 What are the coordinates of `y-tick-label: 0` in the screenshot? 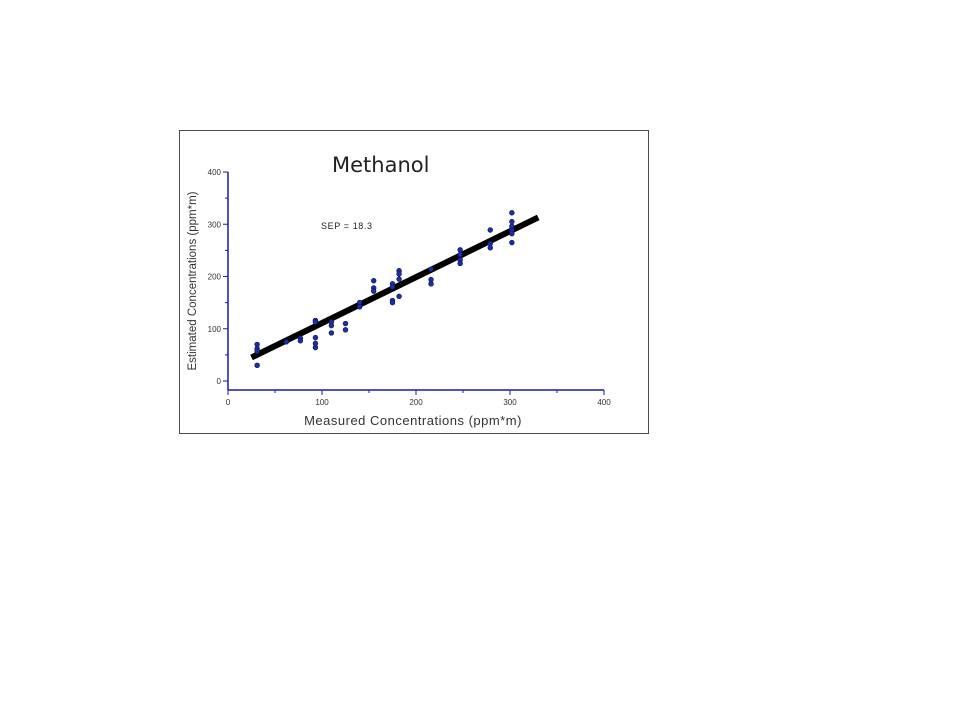 It's located at (219, 381).